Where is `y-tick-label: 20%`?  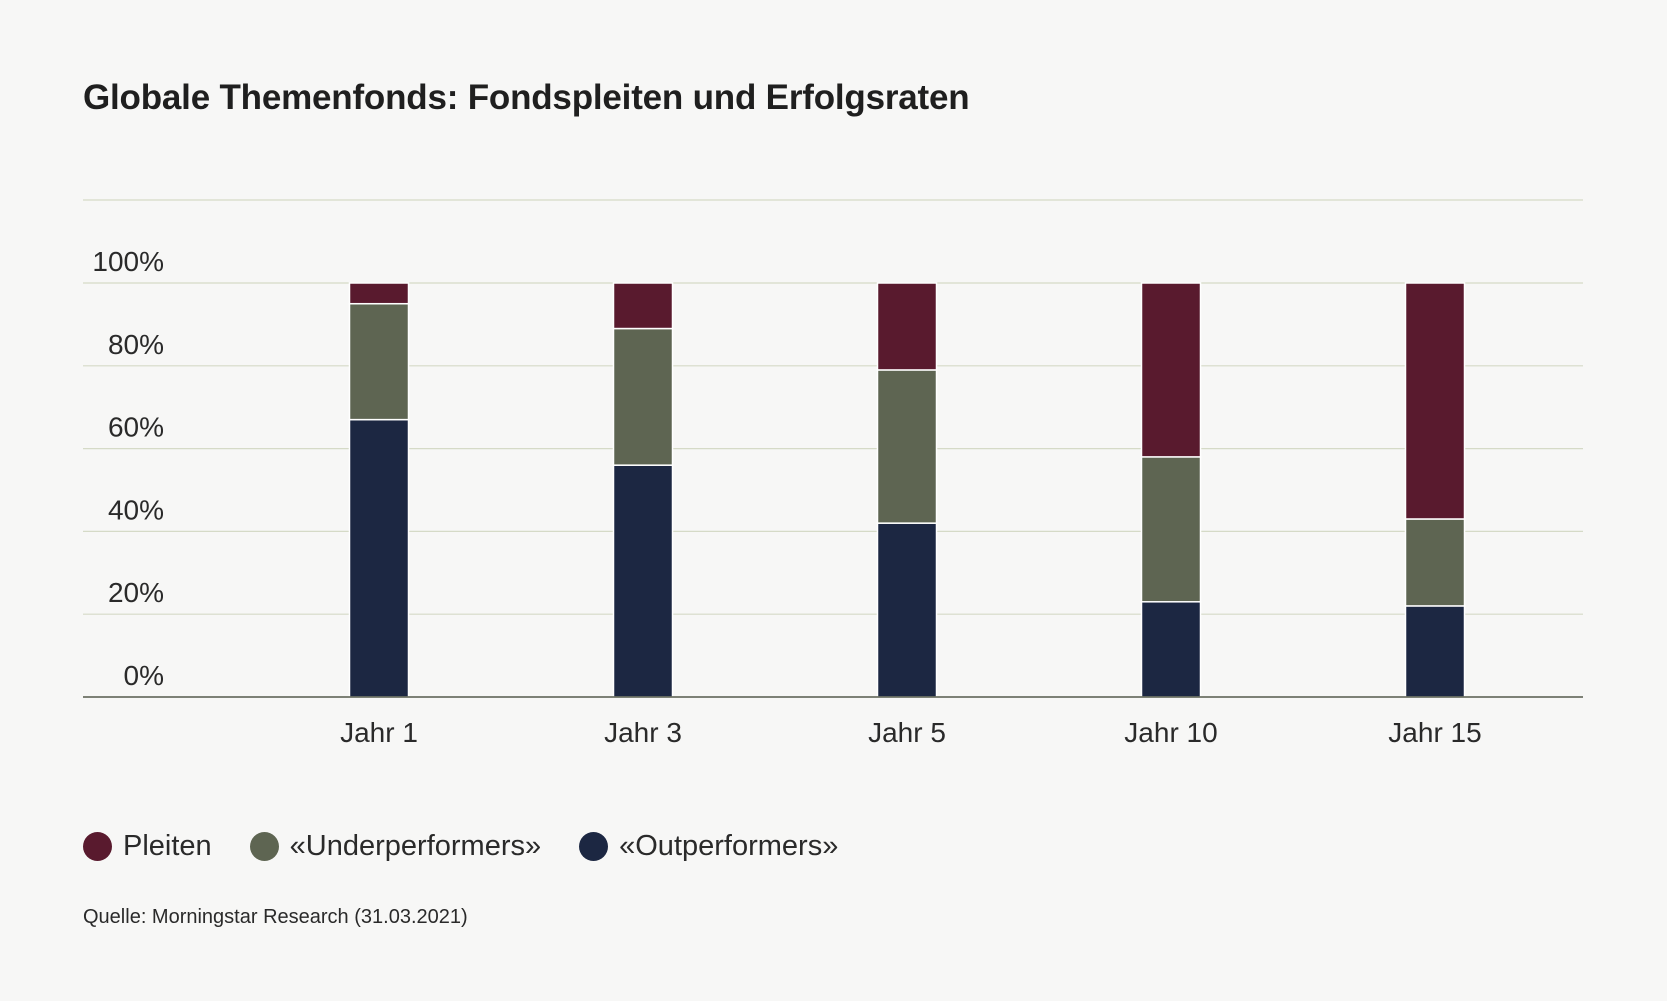 y-tick-label: 20% is located at coordinates (136, 592).